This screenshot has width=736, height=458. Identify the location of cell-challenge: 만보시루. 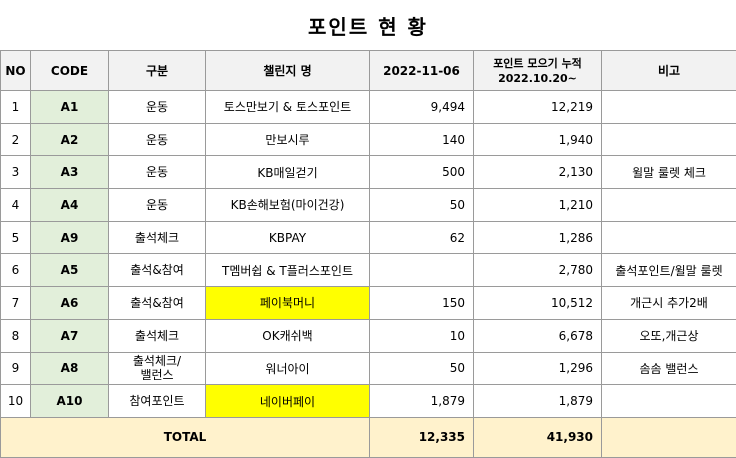
(288, 139).